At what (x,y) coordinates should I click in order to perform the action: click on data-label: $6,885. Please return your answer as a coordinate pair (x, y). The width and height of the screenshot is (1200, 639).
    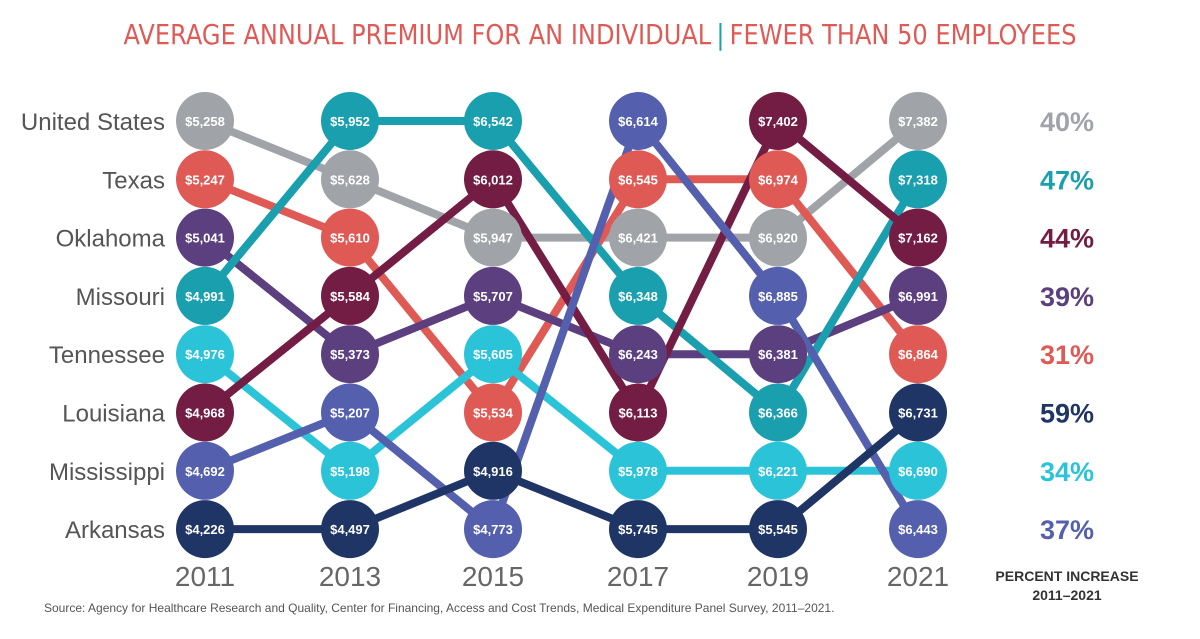
    Looking at the image, I should click on (778, 296).